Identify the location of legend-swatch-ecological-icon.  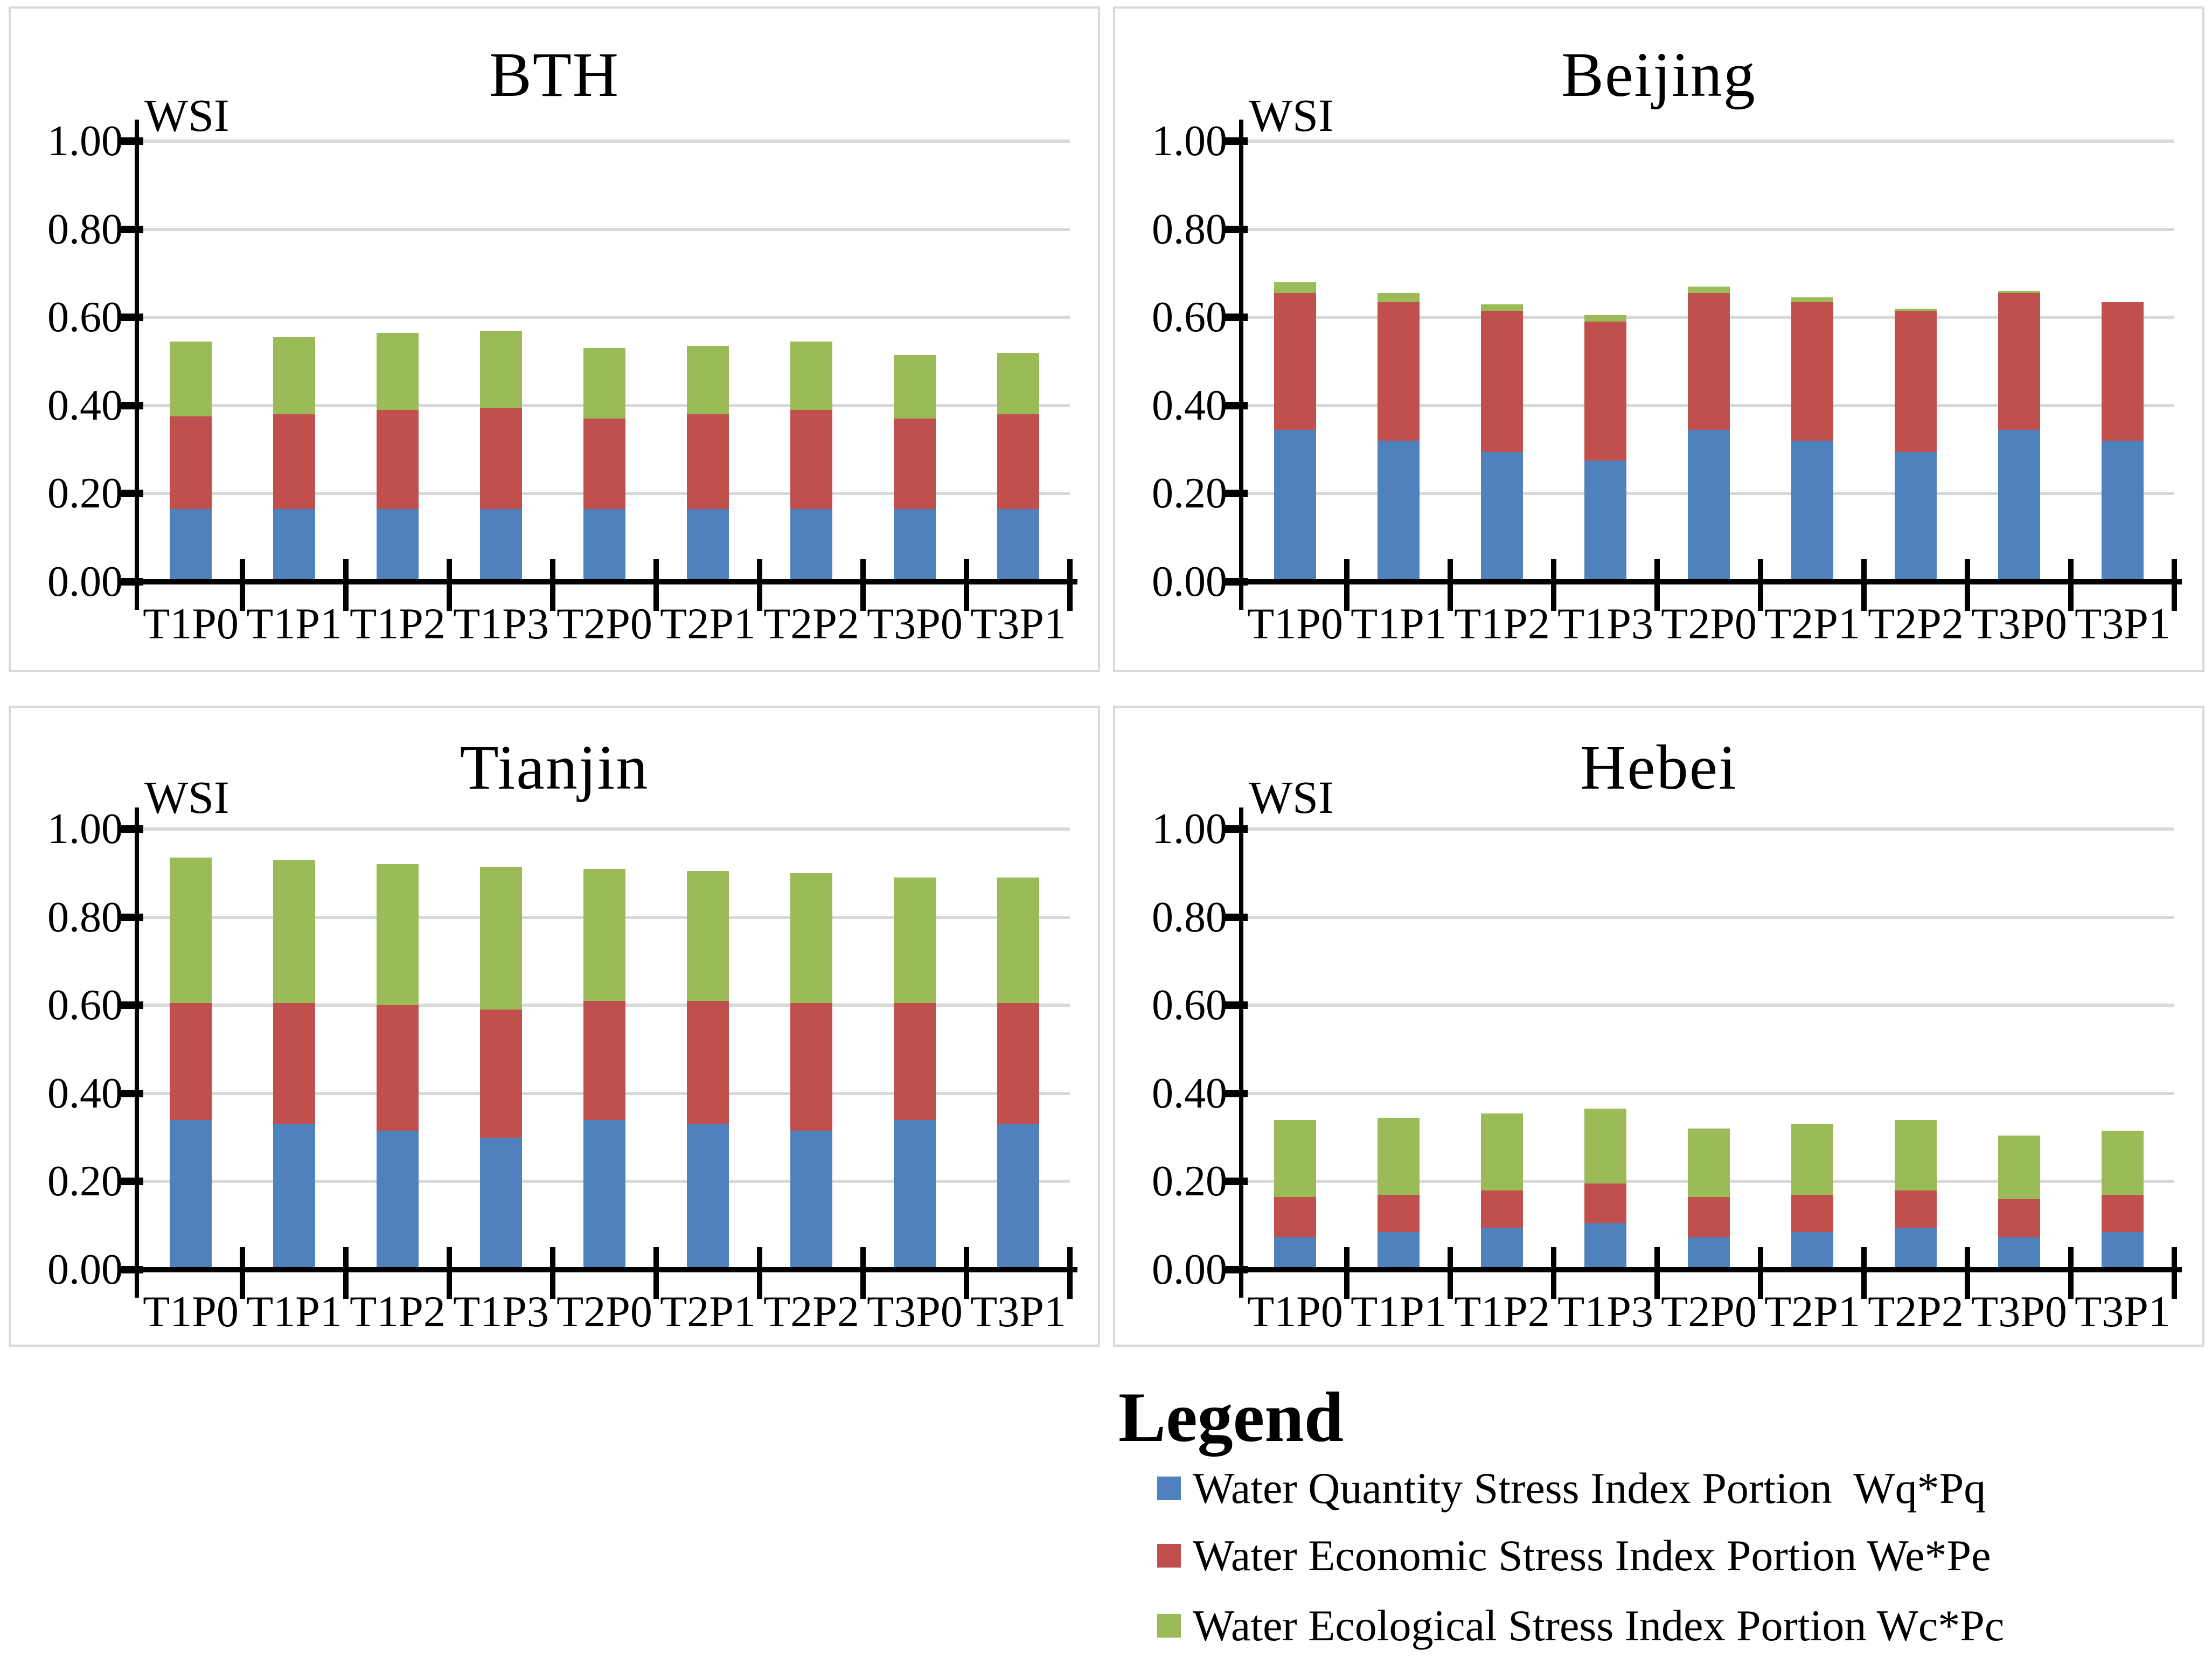
(1169, 1626).